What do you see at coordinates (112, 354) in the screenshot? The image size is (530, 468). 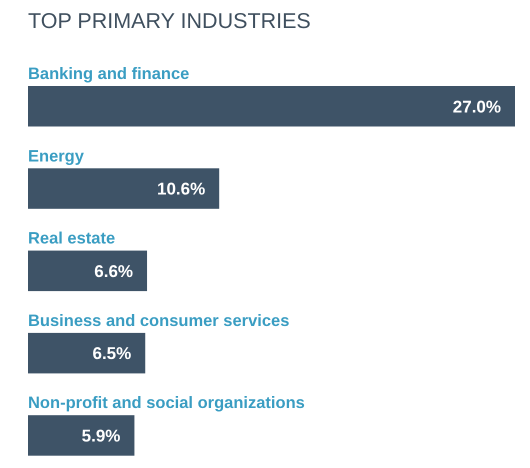 I see `data-label: 6.5%` at bounding box center [112, 354].